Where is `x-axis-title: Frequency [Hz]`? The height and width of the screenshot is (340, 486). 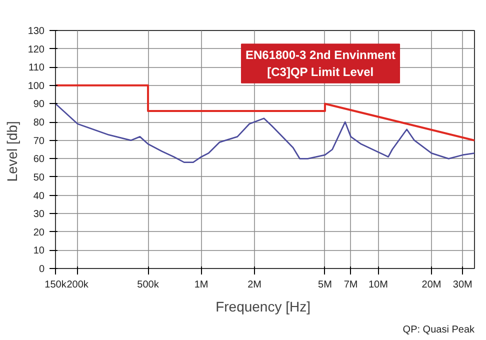 x-axis-title: Frequency [Hz] is located at coordinates (263, 306).